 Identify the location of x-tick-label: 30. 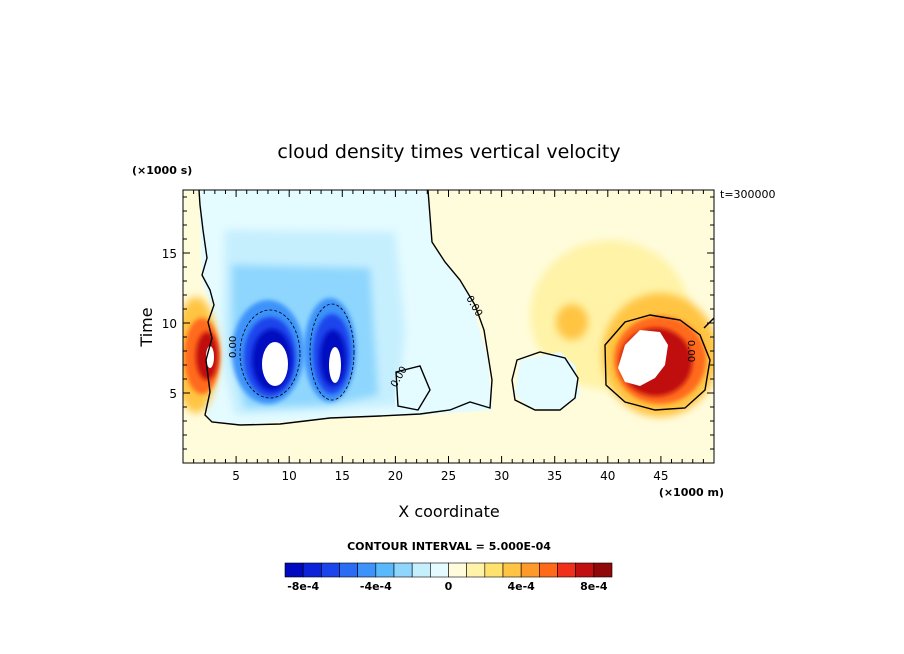
(501, 476).